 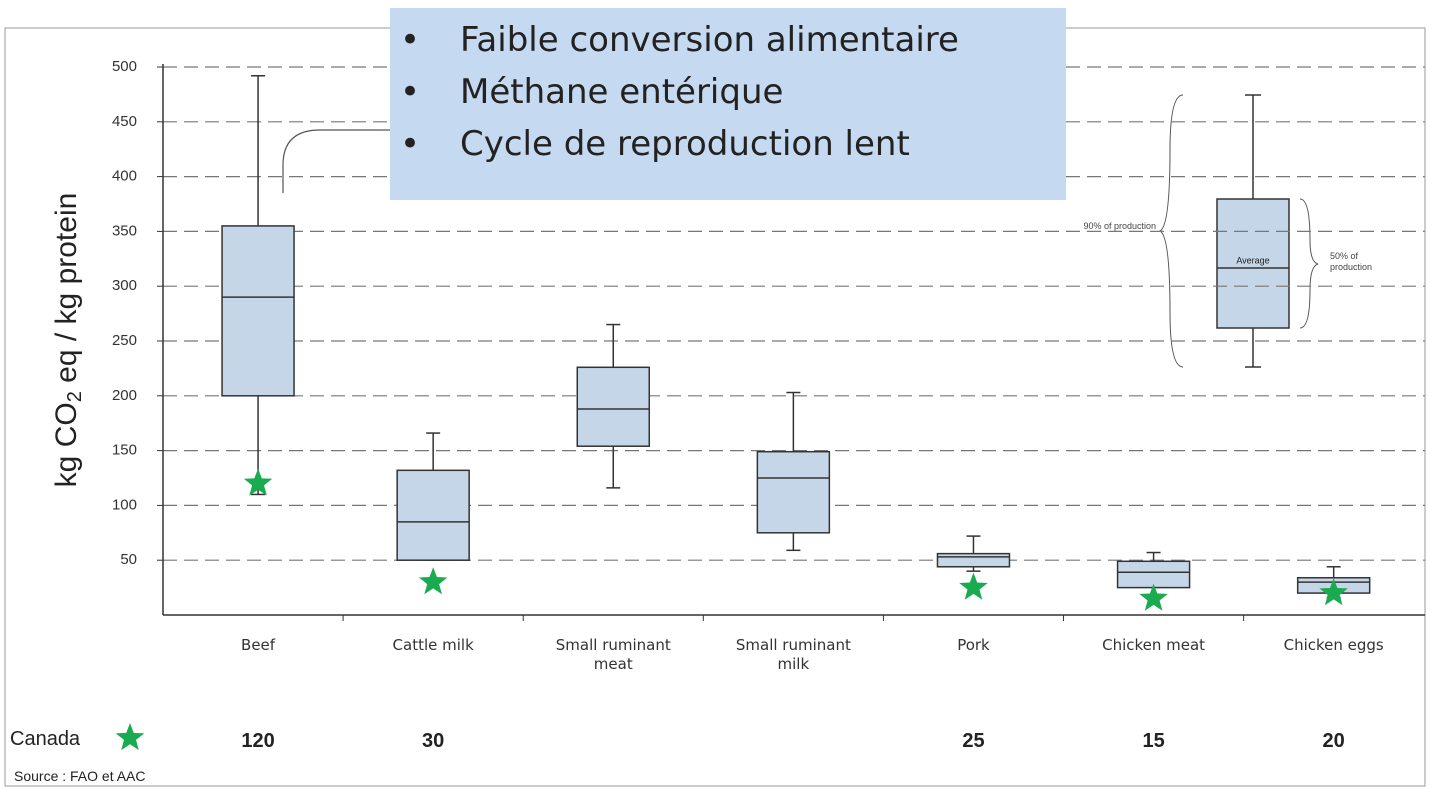 What do you see at coordinates (258, 645) in the screenshot?
I see `x-tick-label: Beef` at bounding box center [258, 645].